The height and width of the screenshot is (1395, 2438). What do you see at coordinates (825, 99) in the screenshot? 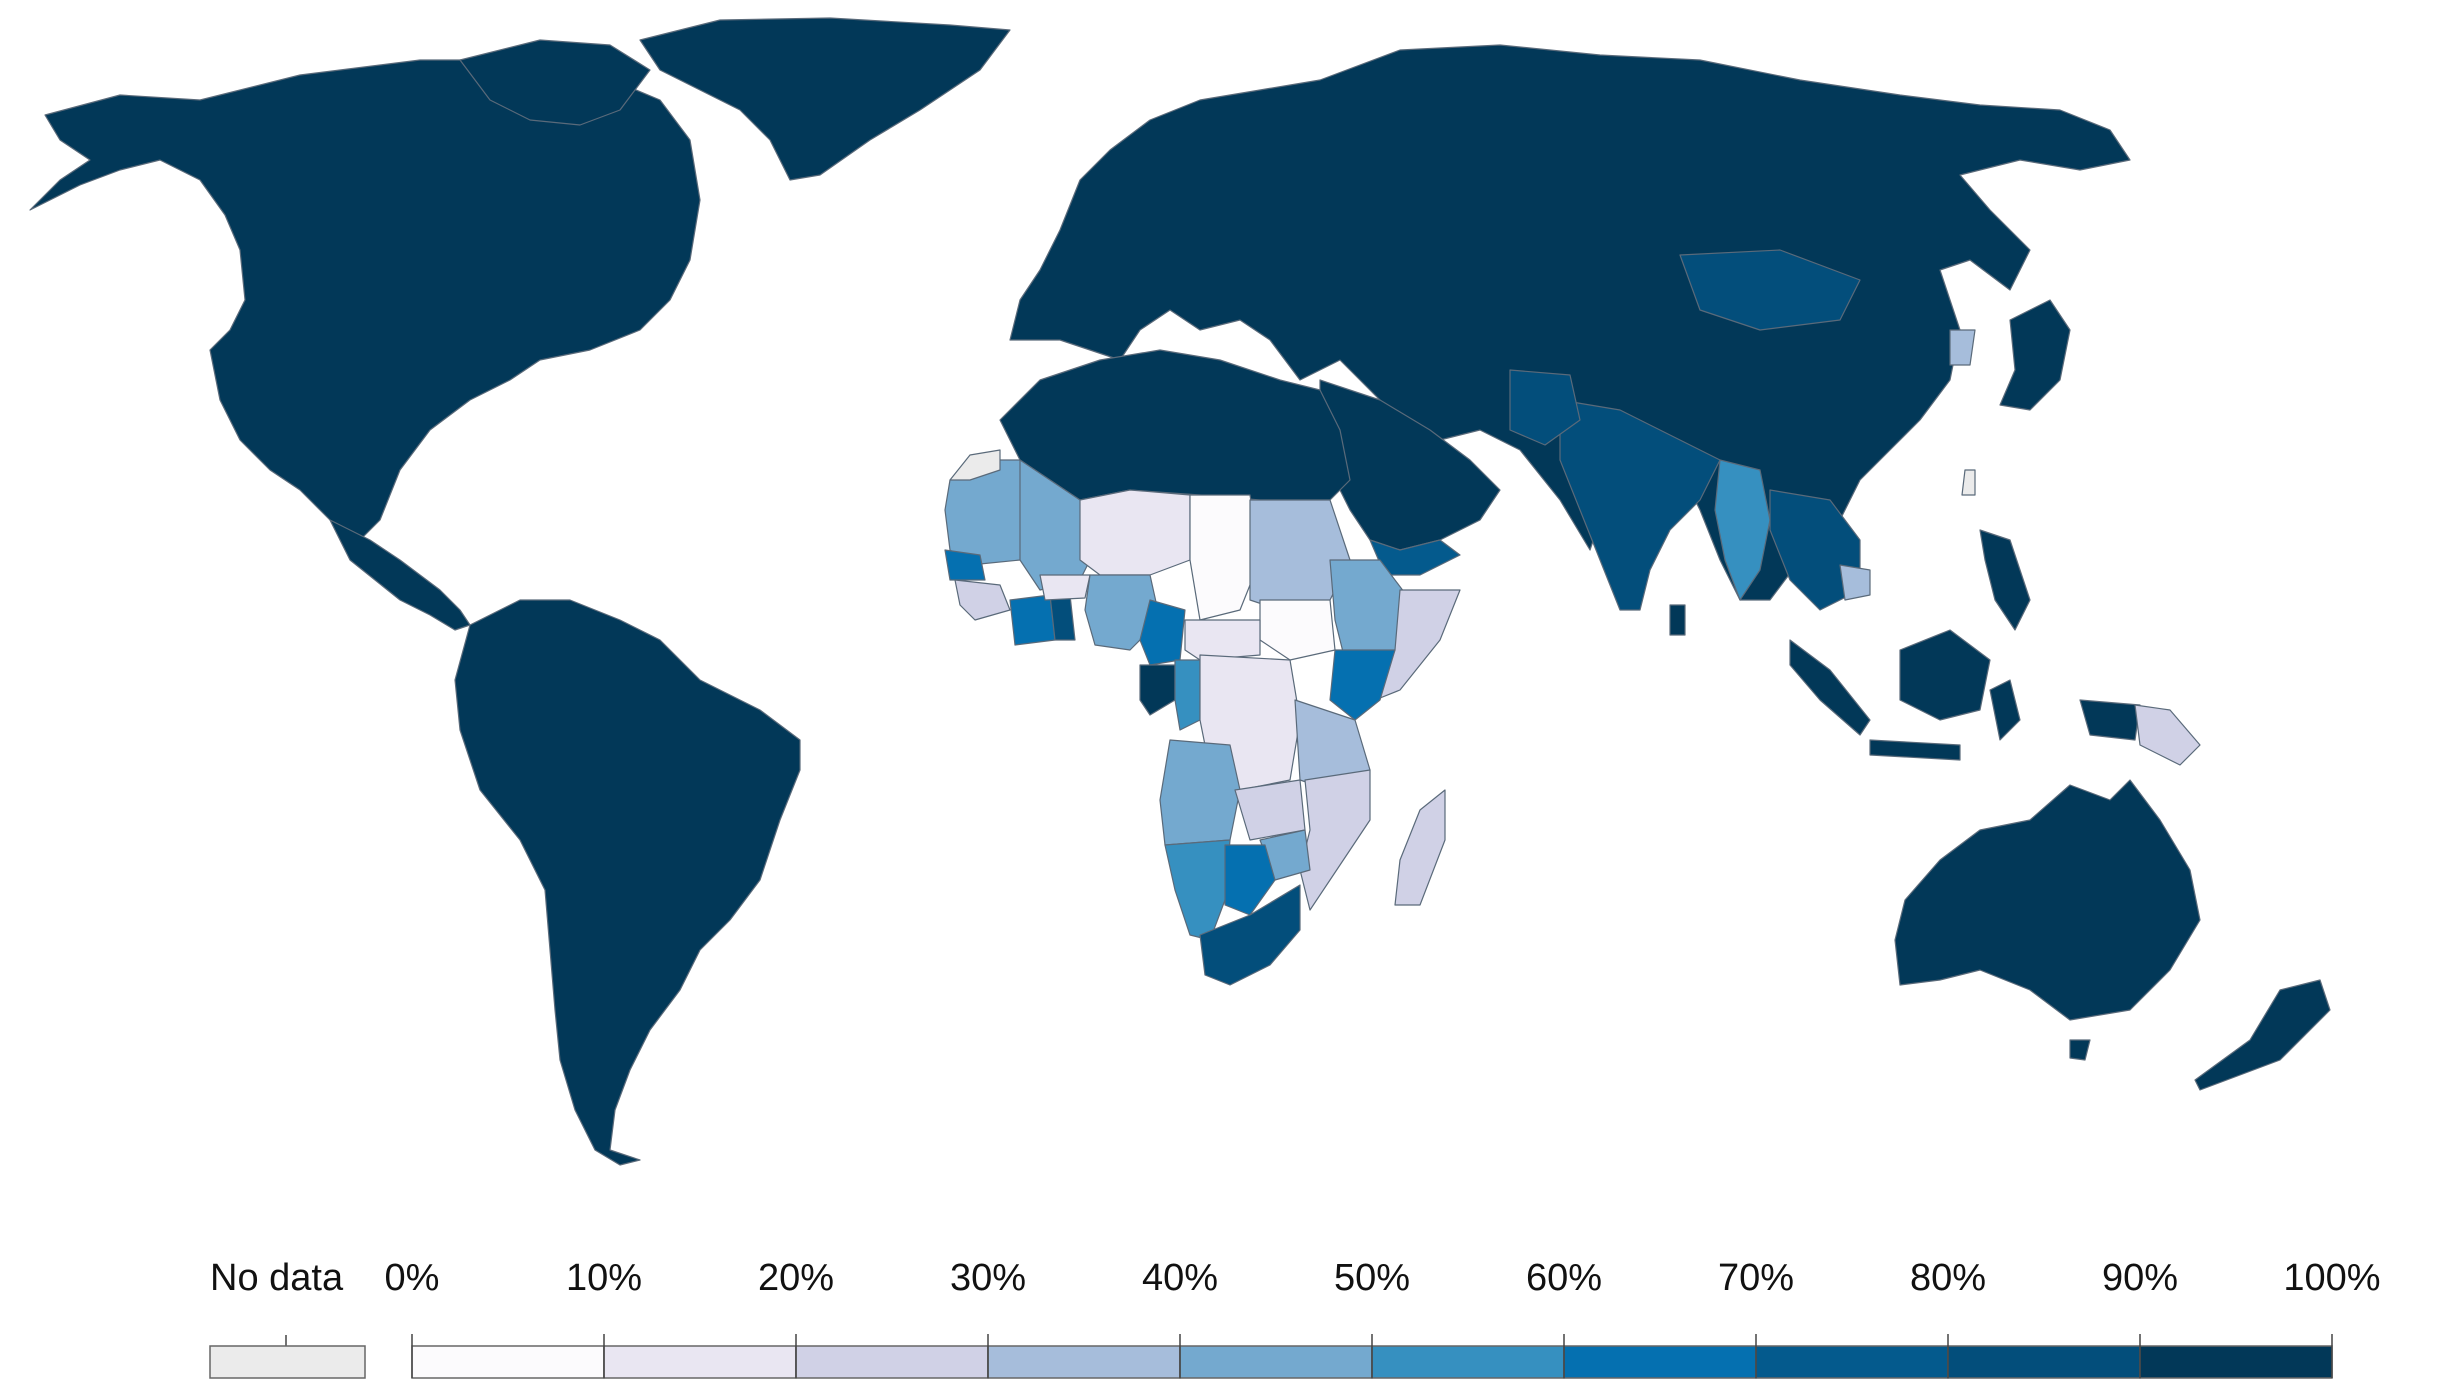
I see `region-greenland` at bounding box center [825, 99].